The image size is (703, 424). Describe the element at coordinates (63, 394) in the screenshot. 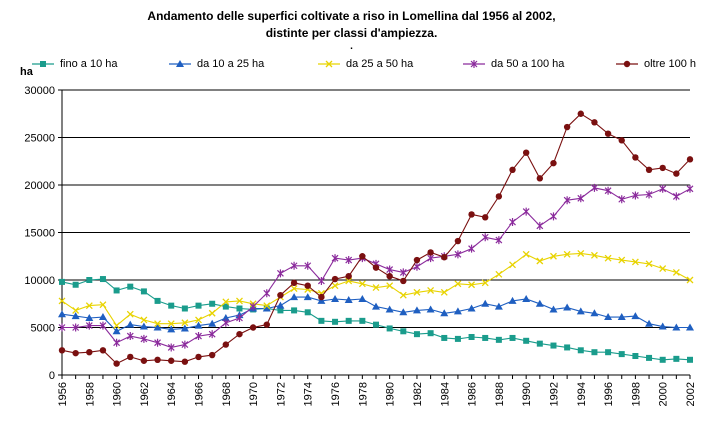

I see `x-tick-label: 1956` at that location.